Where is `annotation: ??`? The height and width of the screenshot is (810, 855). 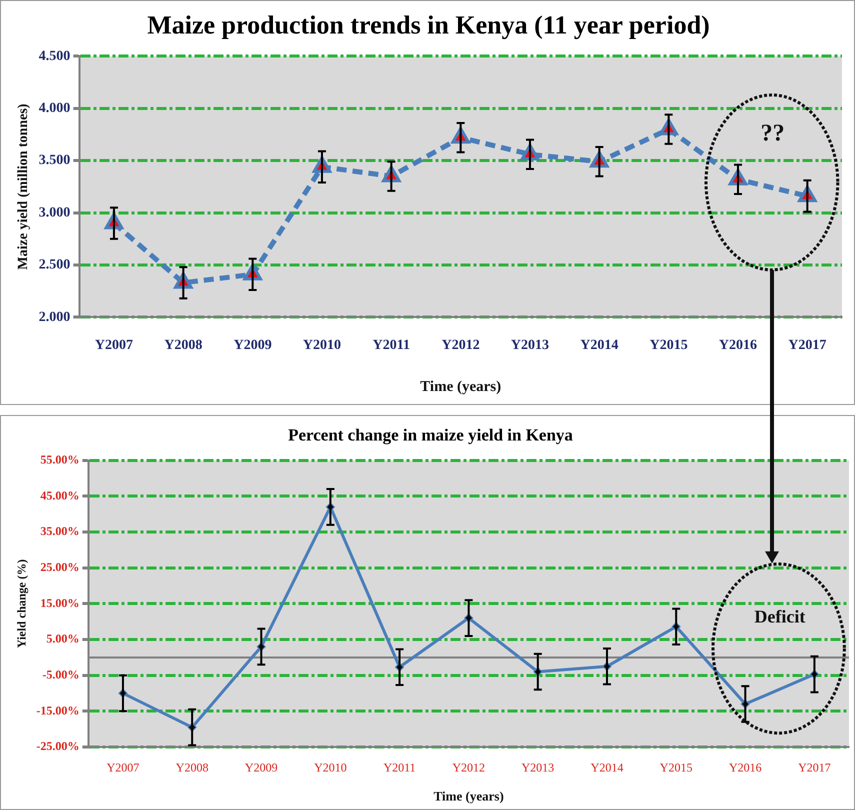
annotation: ?? is located at coordinates (772, 133).